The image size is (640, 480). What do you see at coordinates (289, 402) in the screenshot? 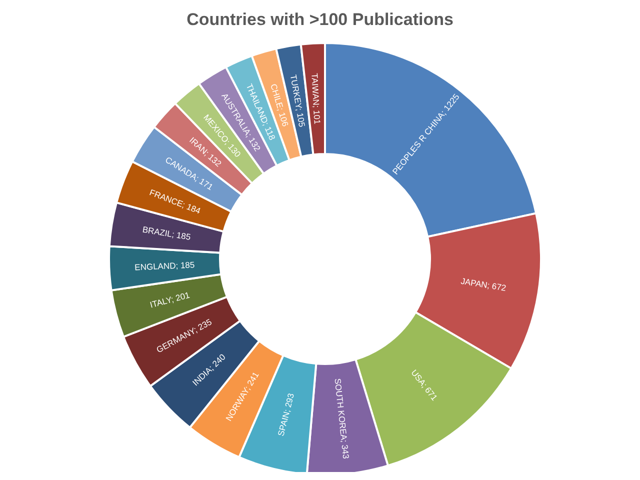
I see `data-label: ; 293` at bounding box center [289, 402].